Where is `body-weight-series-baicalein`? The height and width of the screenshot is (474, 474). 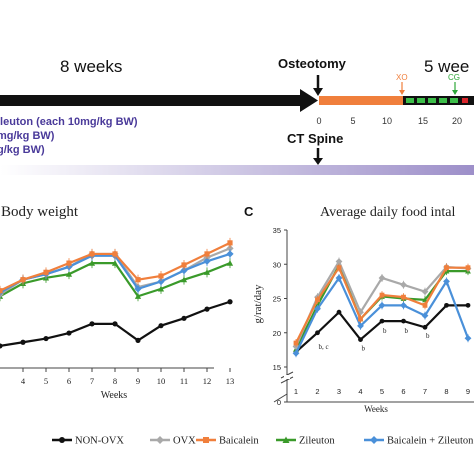 body-weight-series-baicalein is located at coordinates (116, 266).